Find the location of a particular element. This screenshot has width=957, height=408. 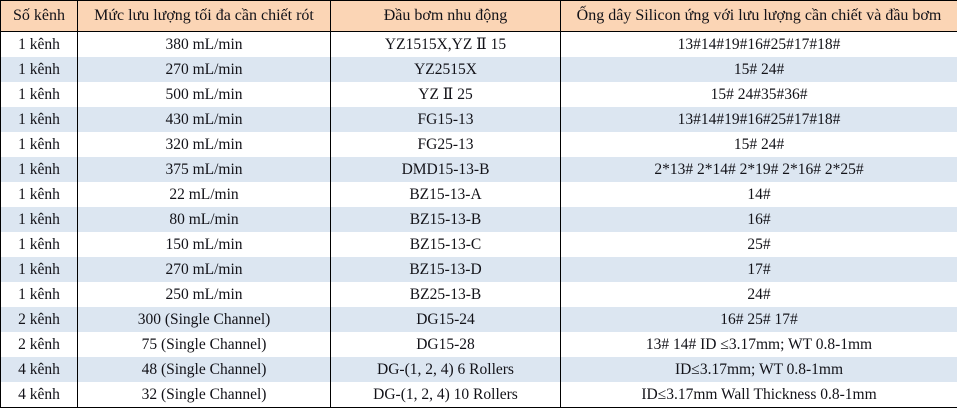

table-cell: 48 (Single Channel) is located at coordinates (204, 369).